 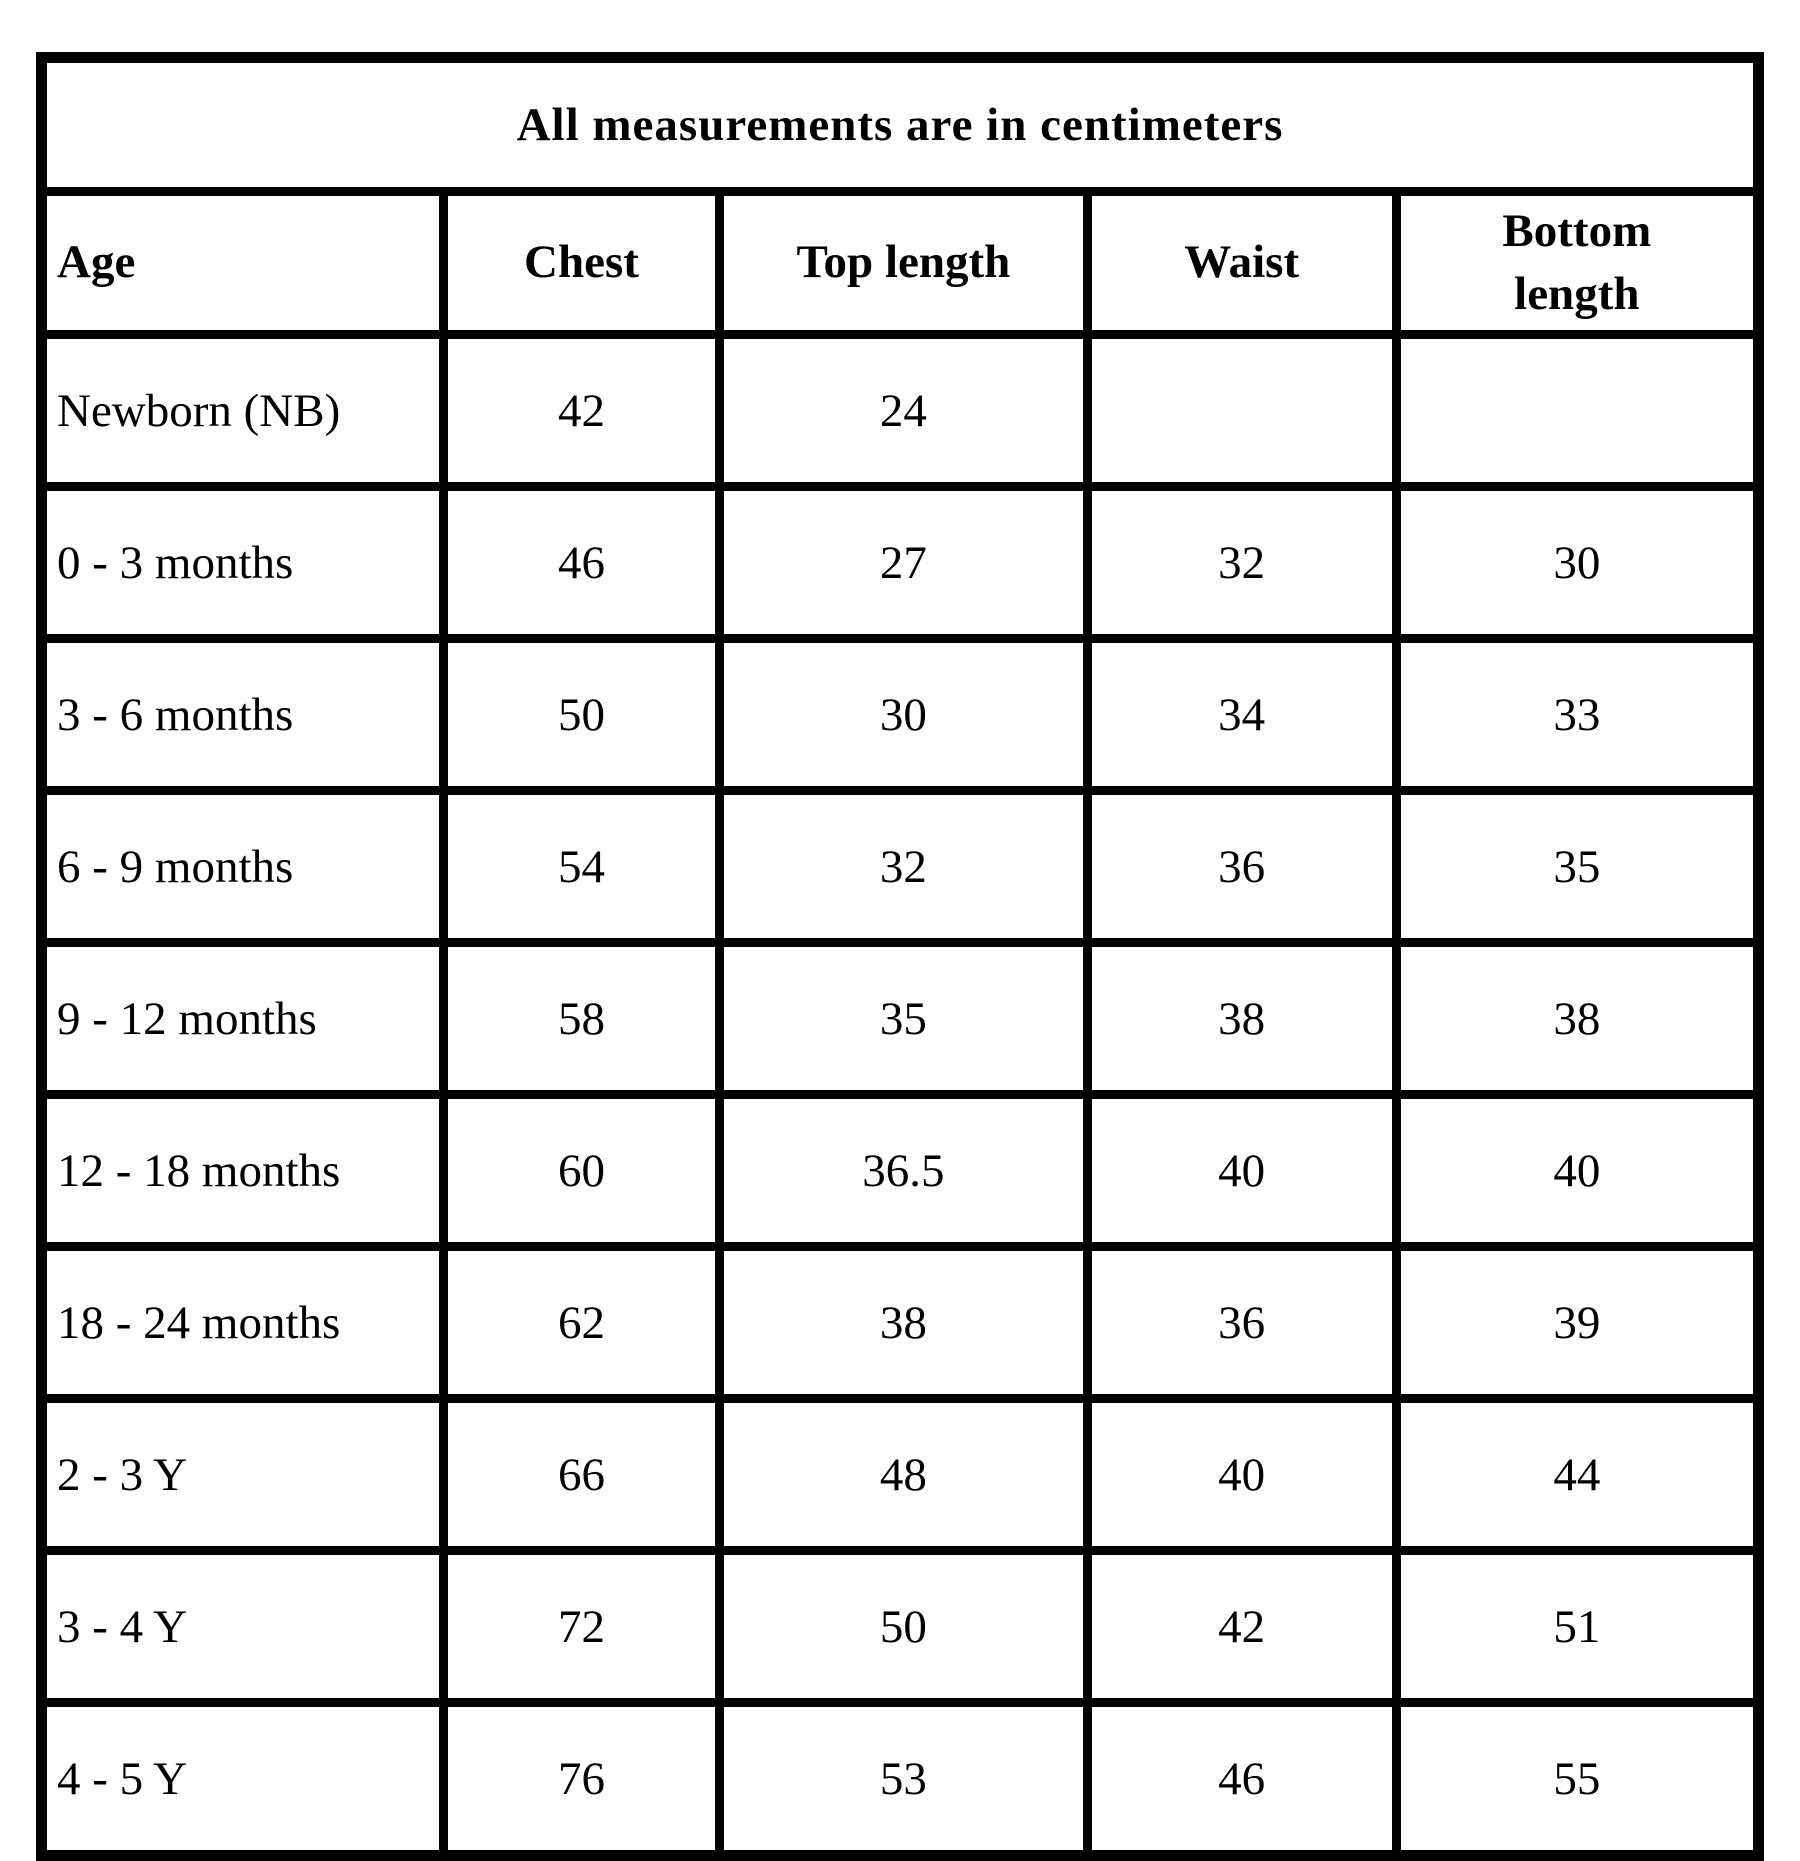 I want to click on cell-top-length: 53, so click(x=903, y=1779).